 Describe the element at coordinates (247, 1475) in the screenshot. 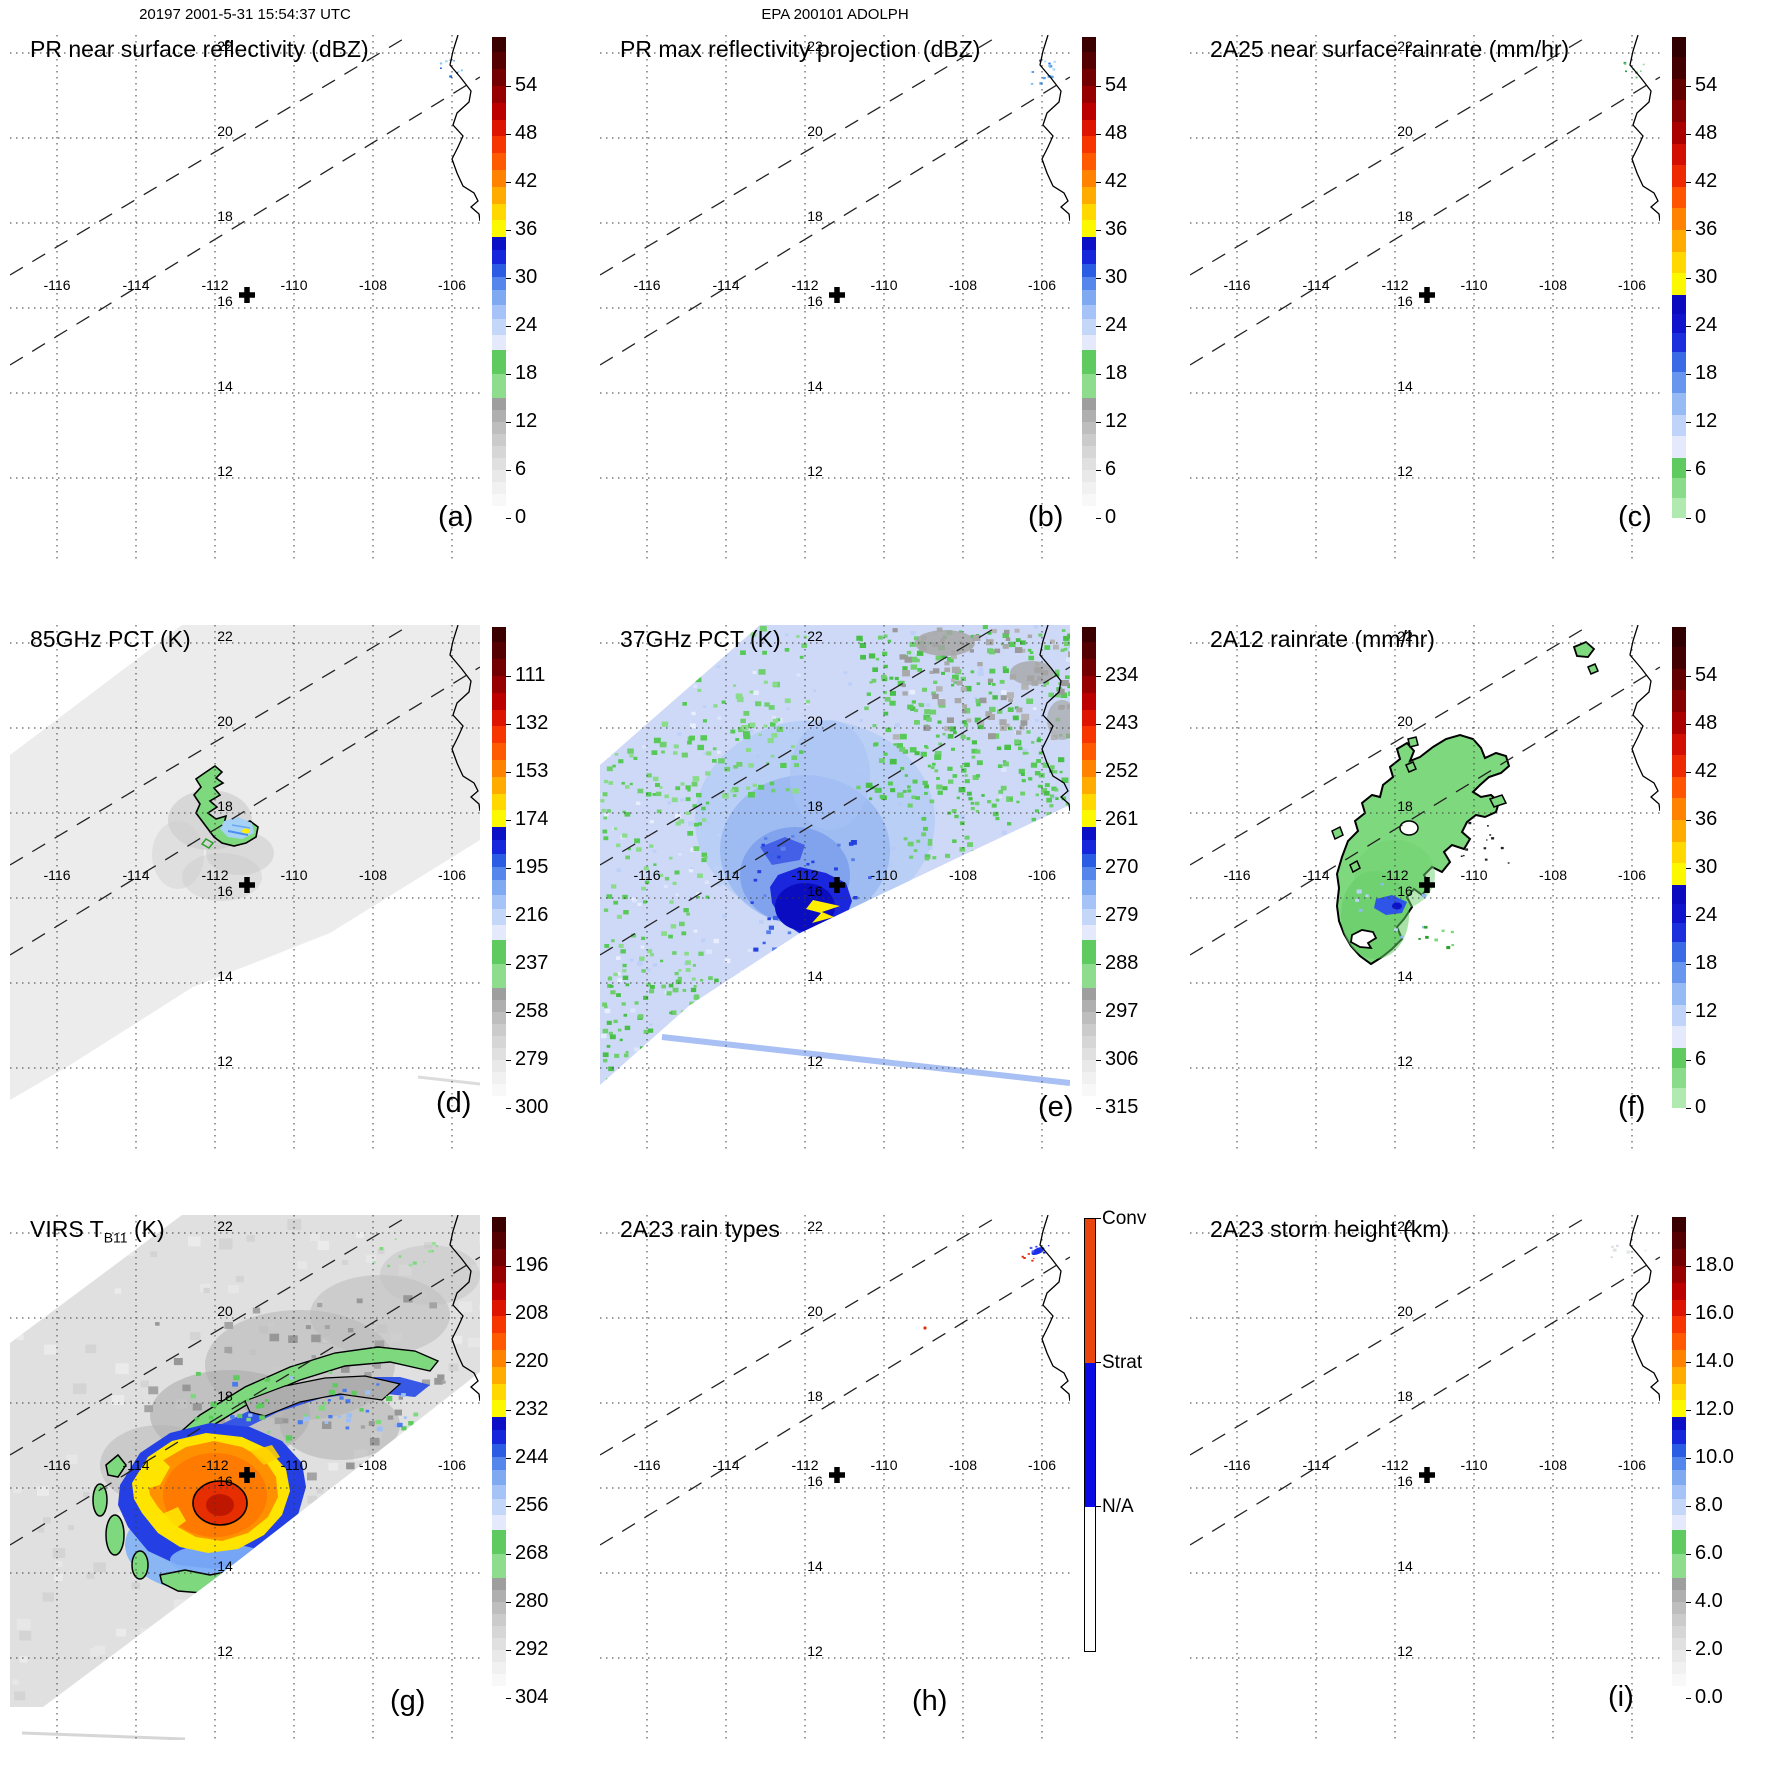

I see `storm-center-cross` at that location.